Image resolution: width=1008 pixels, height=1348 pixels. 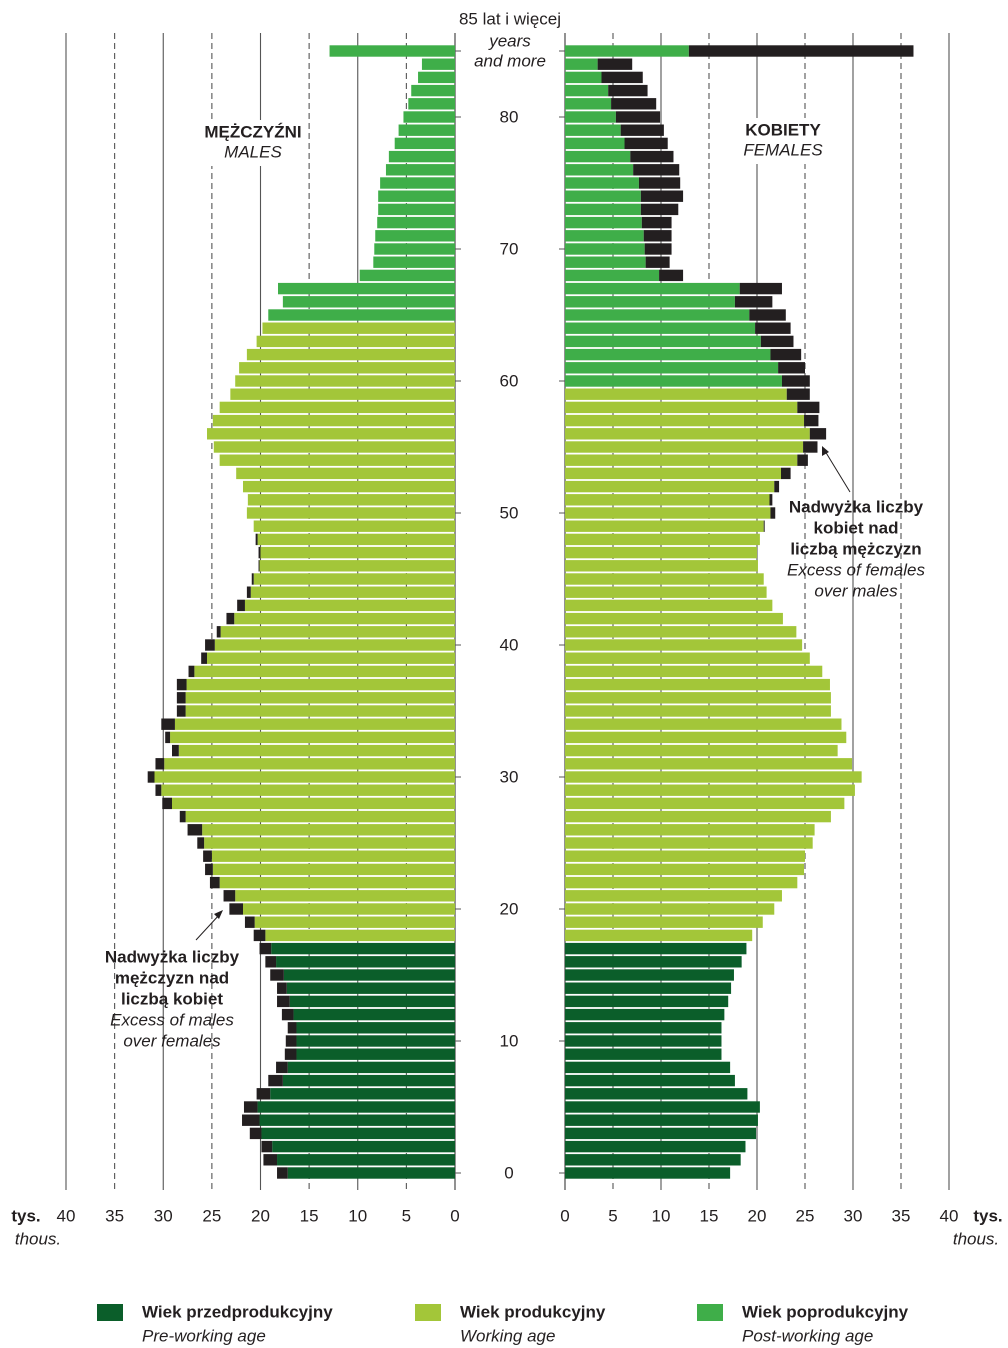 I want to click on arrow, so click(x=208, y=927).